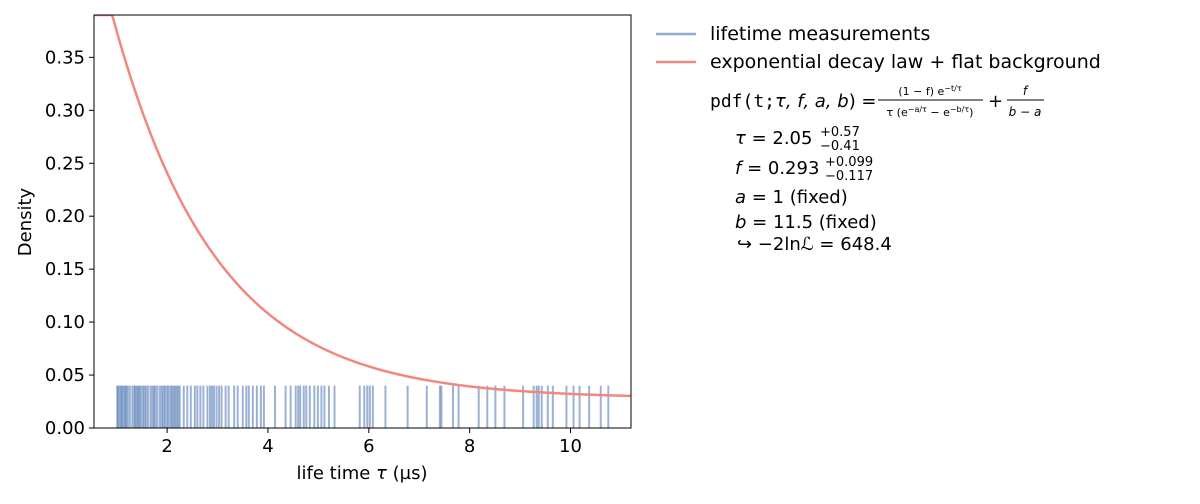  Describe the element at coordinates (791, 197) in the screenshot. I see `fit-a: a = 1 (fixed)` at that location.